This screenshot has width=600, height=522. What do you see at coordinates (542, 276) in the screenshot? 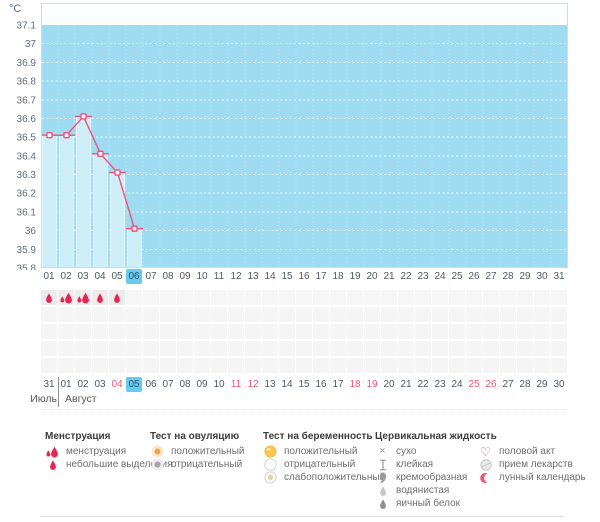
I see `cycle-day-cell: 30` at bounding box center [542, 276].